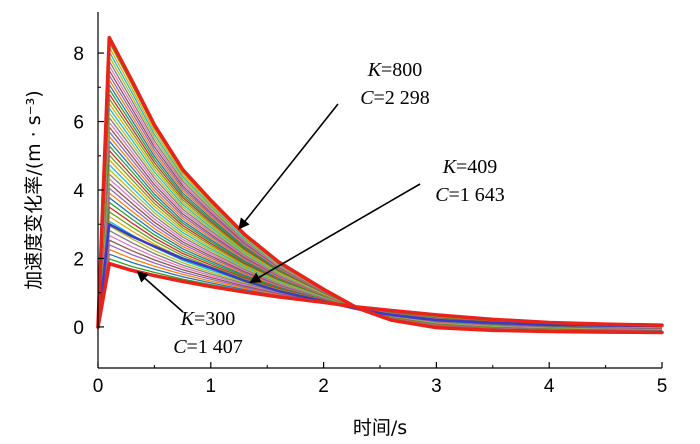 The image size is (700, 444). What do you see at coordinates (78, 123) in the screenshot?
I see `y-tick-label: 6` at bounding box center [78, 123].